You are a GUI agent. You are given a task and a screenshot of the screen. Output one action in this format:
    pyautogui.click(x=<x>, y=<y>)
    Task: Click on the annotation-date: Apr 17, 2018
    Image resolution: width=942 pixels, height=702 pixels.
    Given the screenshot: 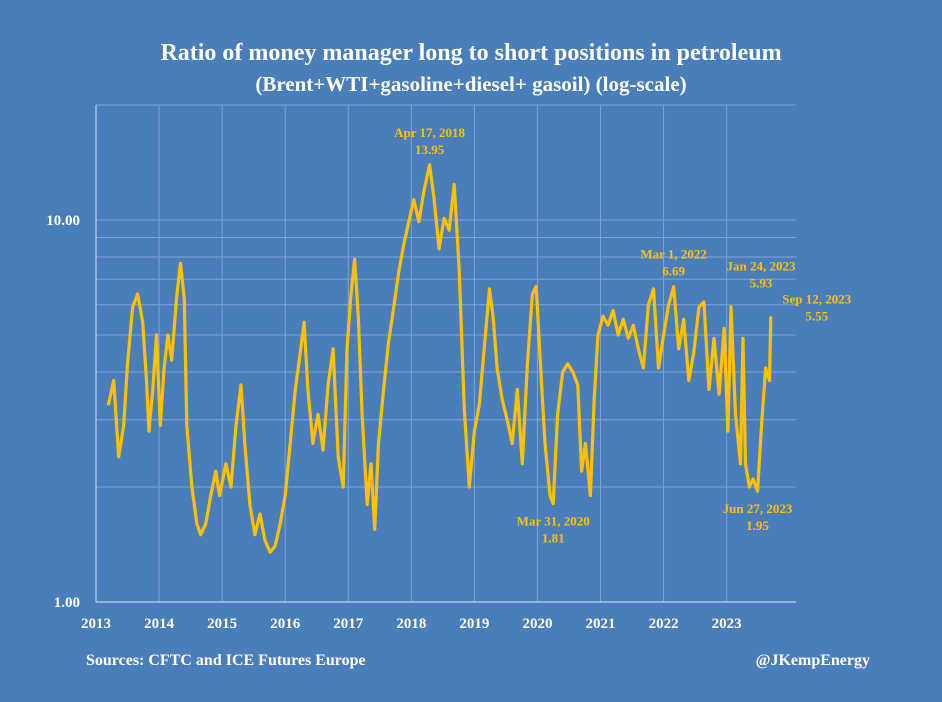 What is the action you would take?
    pyautogui.click(x=429, y=132)
    